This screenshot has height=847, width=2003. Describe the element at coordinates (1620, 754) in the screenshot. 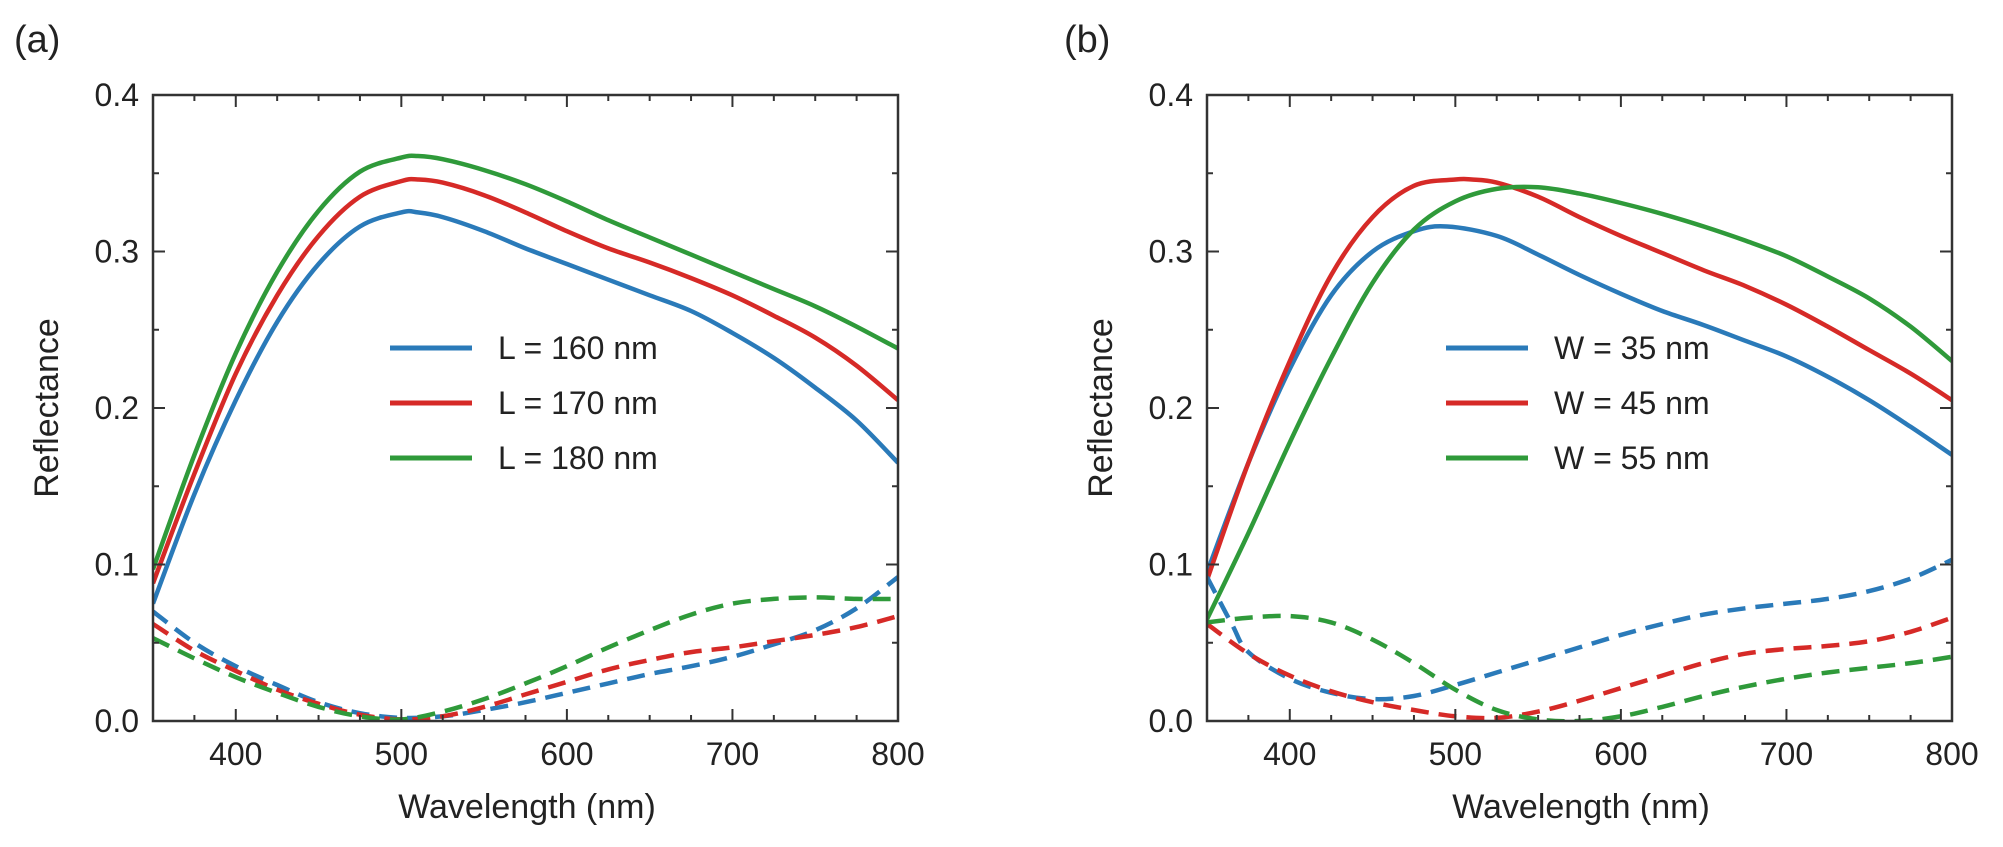

I see `x-tick-label-b-600: 600` at that location.